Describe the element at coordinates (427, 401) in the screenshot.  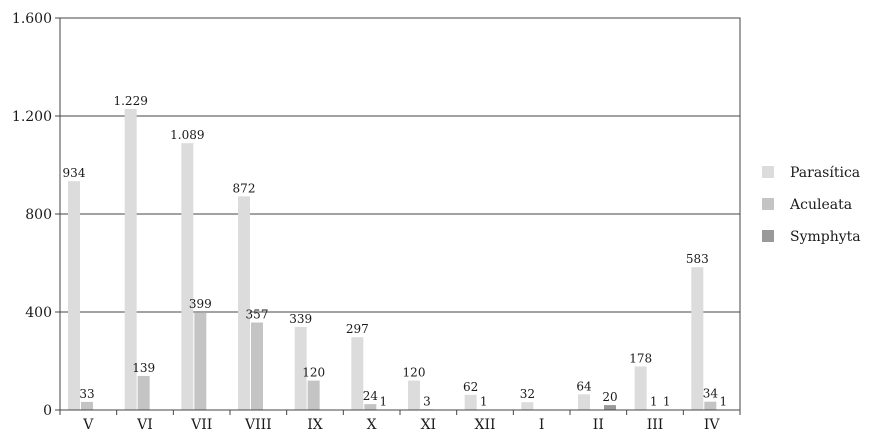
I see `data-label: 3` at that location.